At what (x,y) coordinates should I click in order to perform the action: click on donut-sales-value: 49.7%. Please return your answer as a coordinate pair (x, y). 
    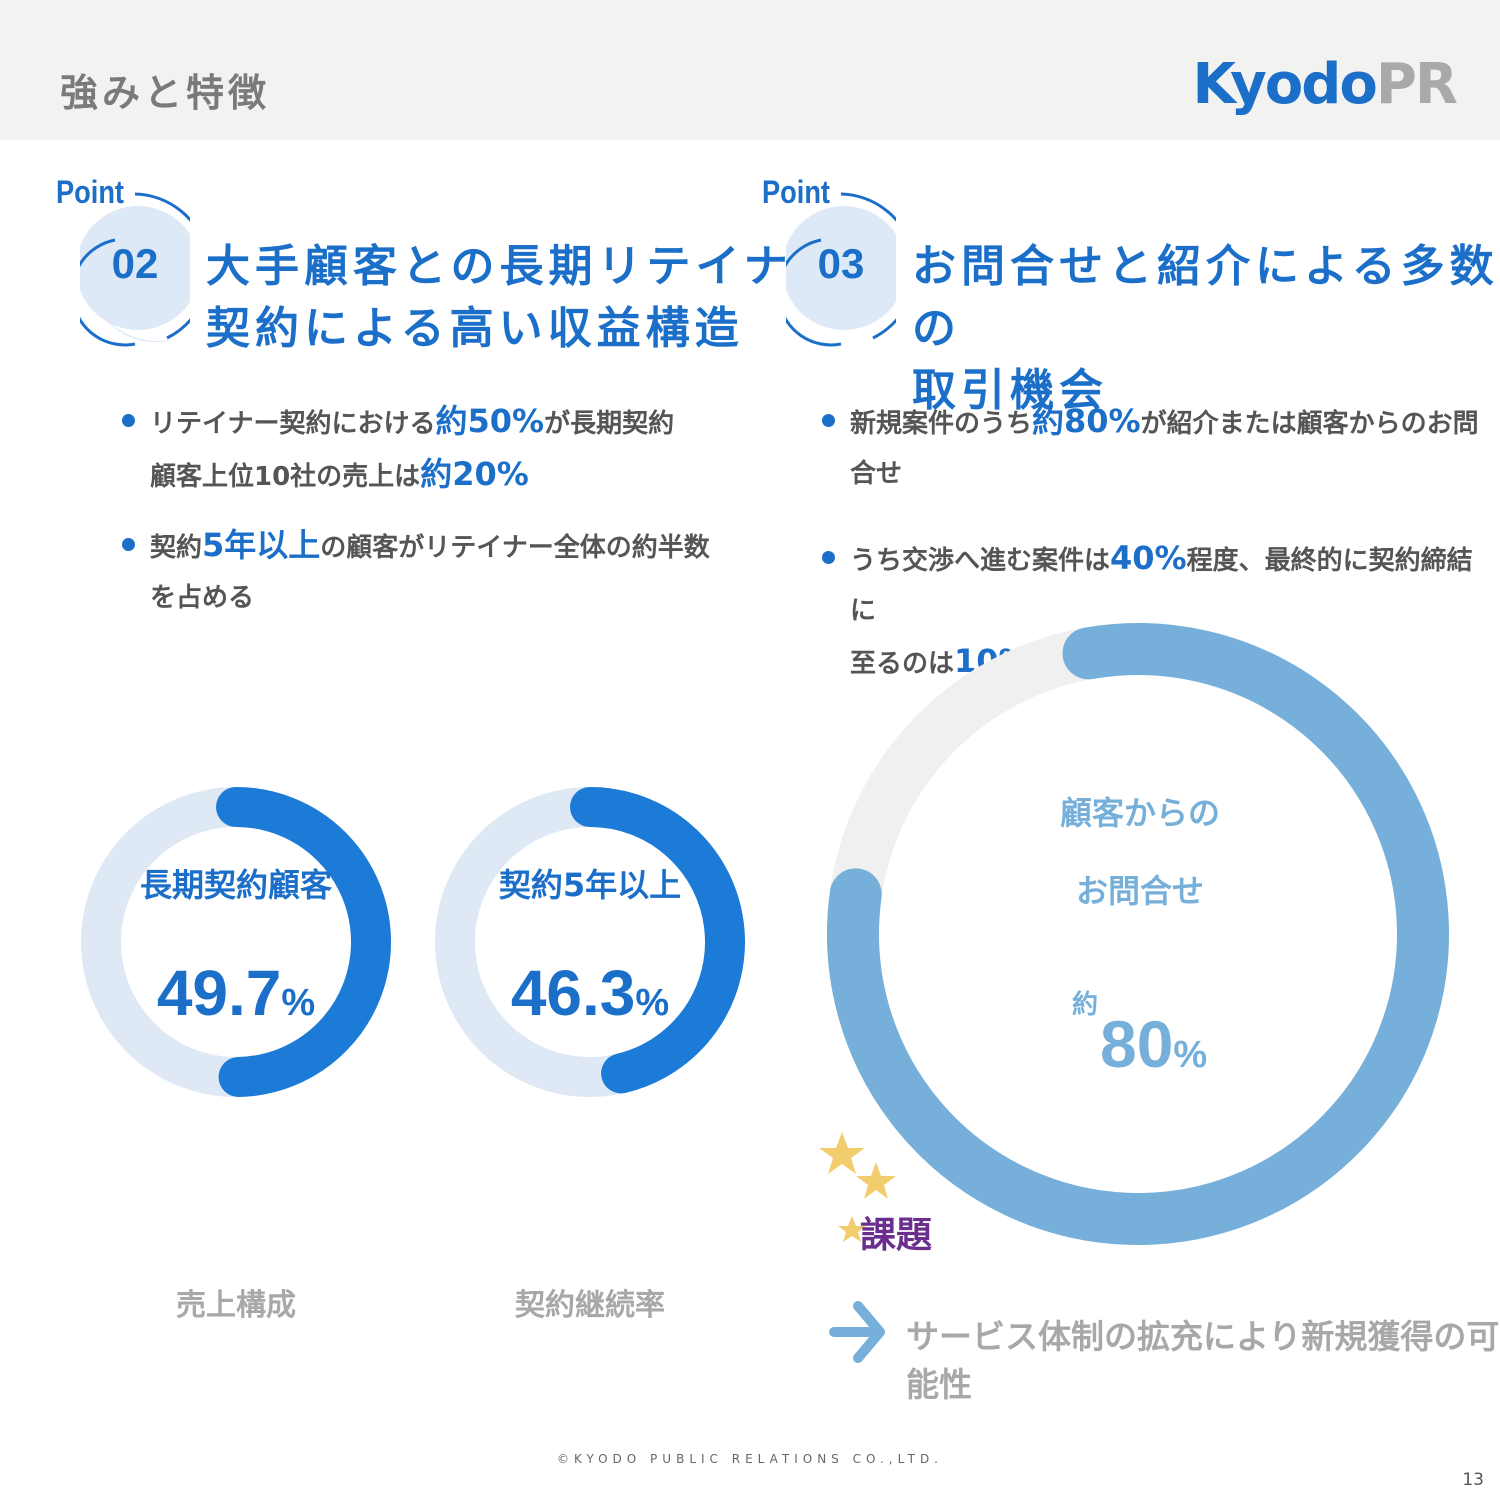
    Looking at the image, I should click on (236, 993).